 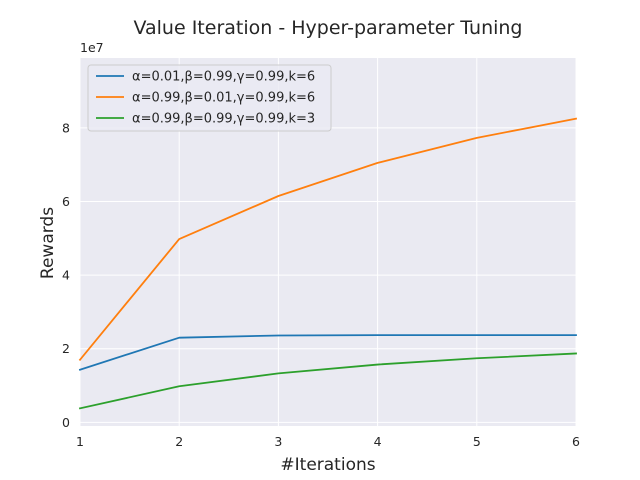 I want to click on x-tick-label: 4, so click(x=378, y=441).